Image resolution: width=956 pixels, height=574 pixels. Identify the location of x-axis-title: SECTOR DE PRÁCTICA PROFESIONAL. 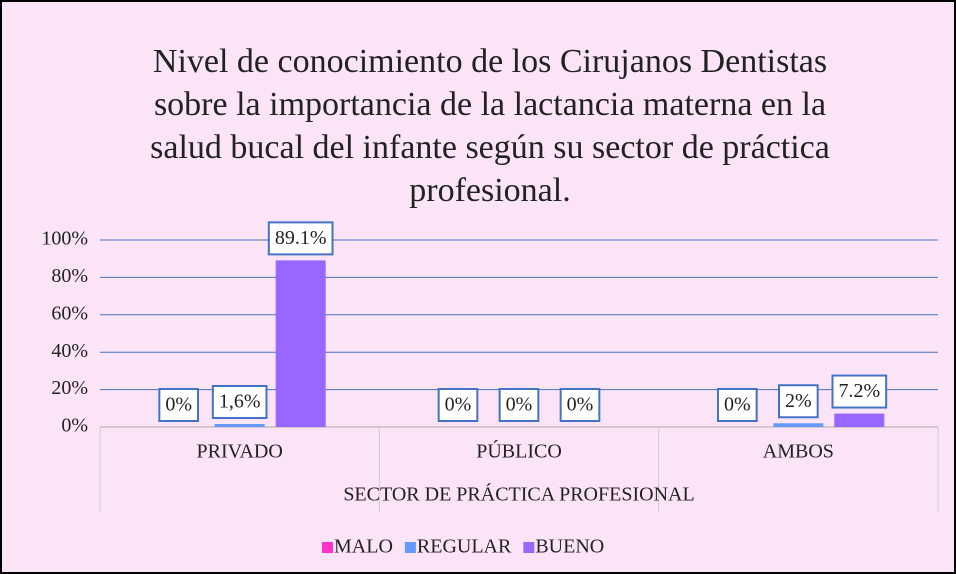
(518, 494).